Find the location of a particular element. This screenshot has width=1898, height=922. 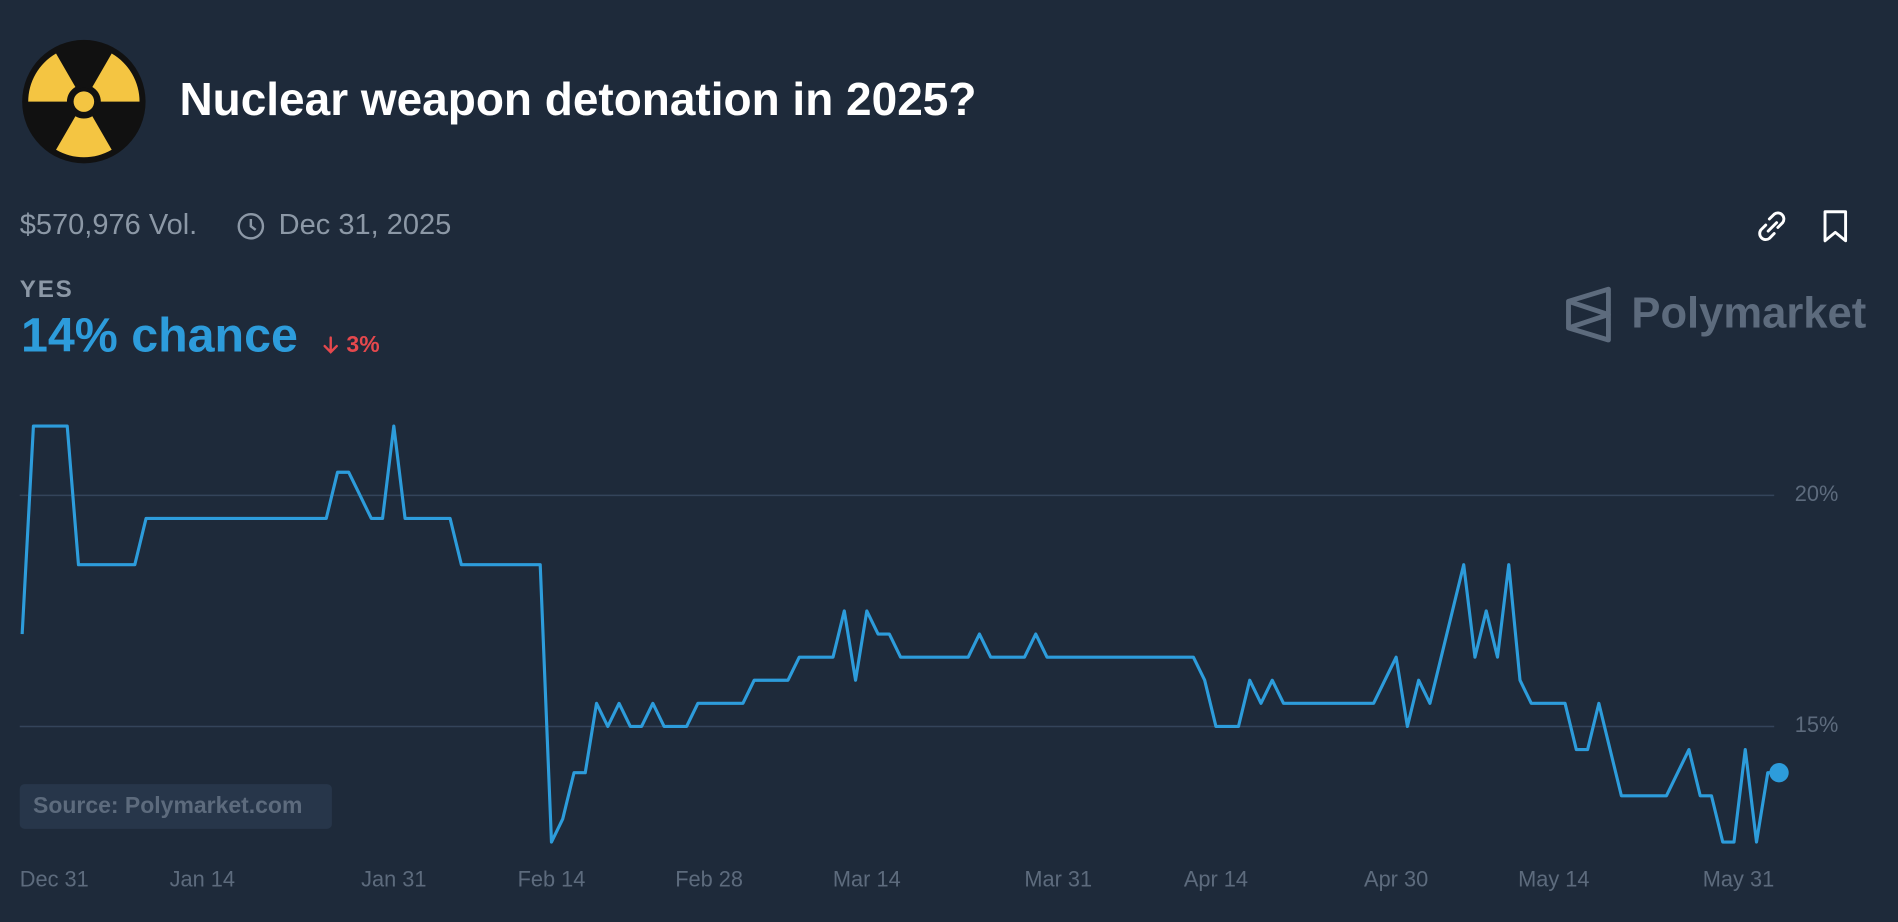

x-tick-label: Dec 31 is located at coordinates (54, 879).